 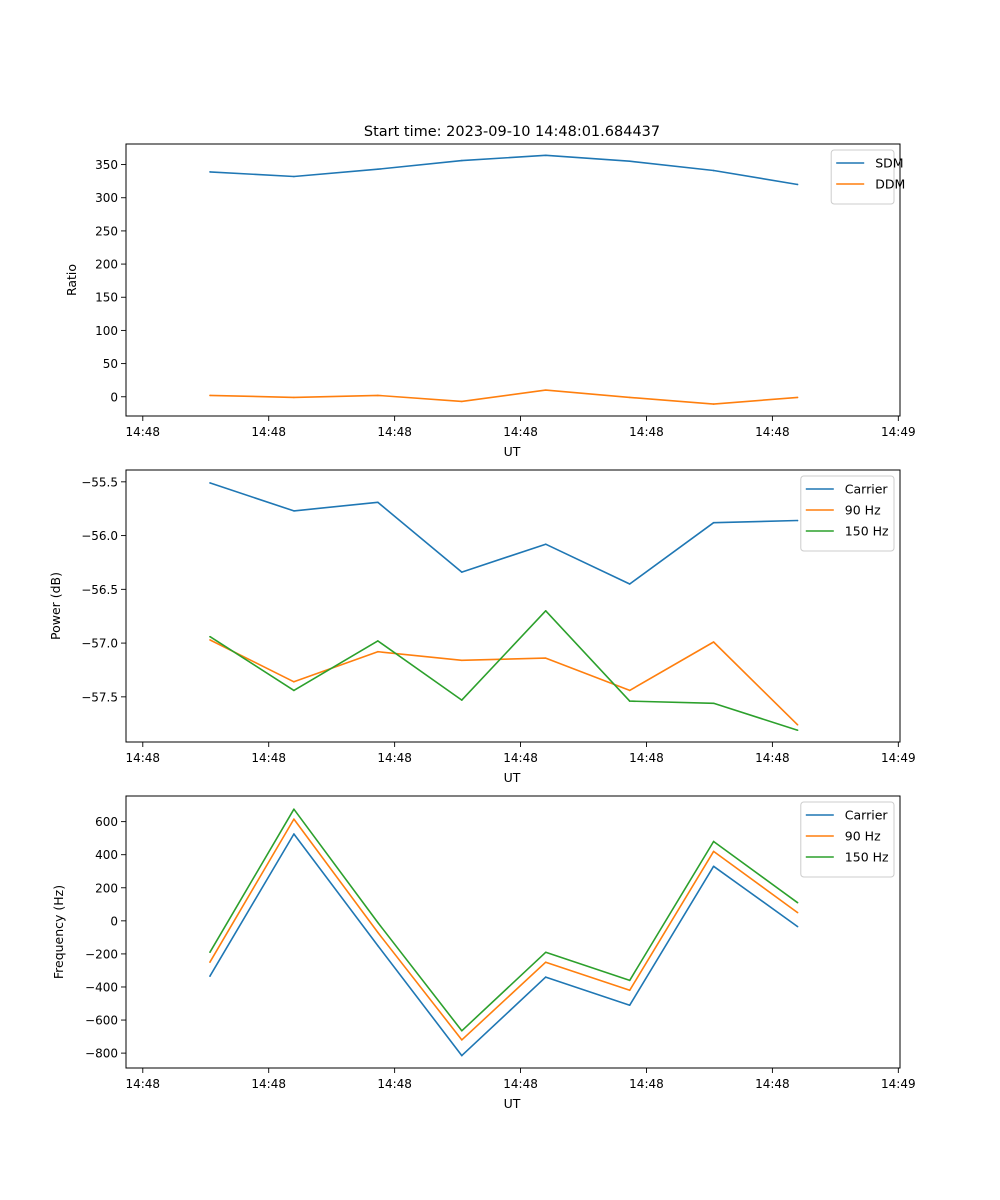 I want to click on x-tick-label: 14:49, so click(x=898, y=758).